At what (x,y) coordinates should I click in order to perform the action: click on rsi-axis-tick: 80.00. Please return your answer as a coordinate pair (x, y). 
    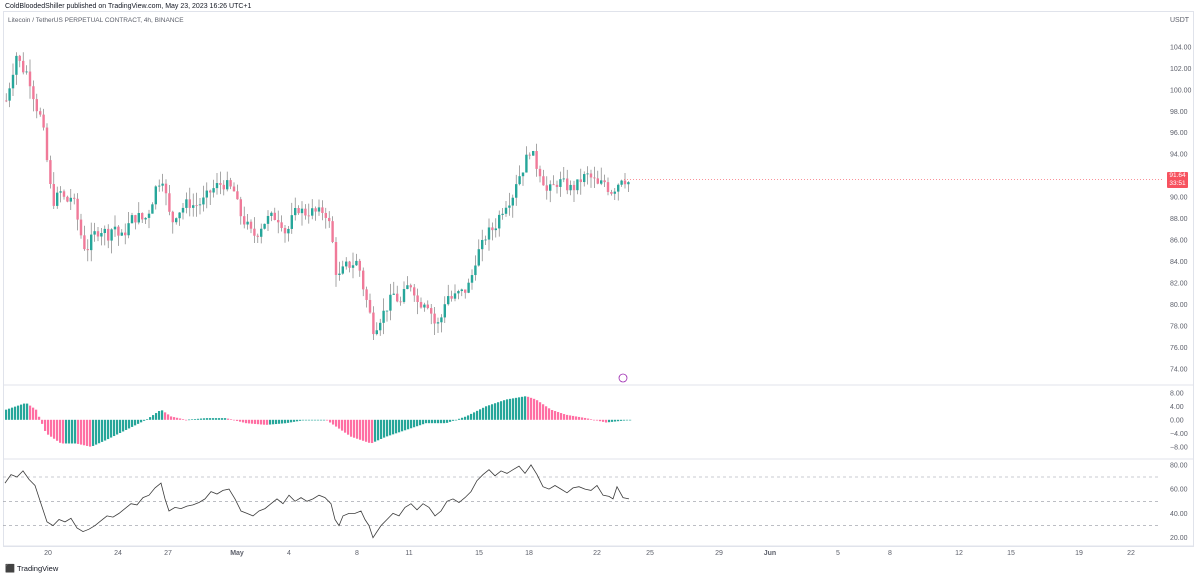
    Looking at the image, I should click on (1179, 465).